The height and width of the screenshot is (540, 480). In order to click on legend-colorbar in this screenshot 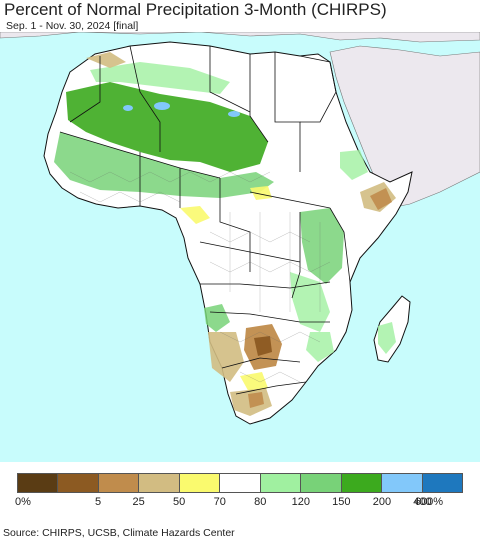, I will do `click(240, 483)`.